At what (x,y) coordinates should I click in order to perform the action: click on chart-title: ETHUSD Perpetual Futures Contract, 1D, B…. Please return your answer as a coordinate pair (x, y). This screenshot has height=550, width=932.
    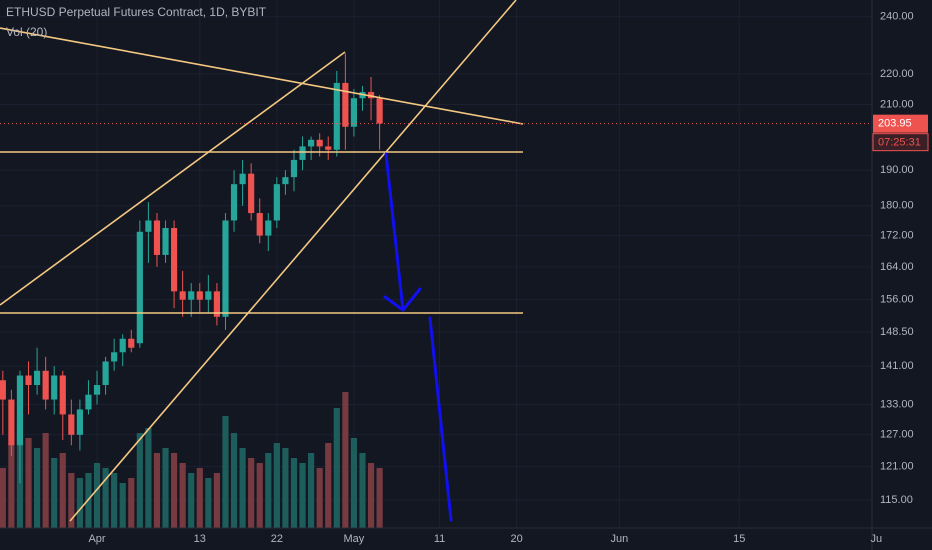
    Looking at the image, I should click on (136, 12).